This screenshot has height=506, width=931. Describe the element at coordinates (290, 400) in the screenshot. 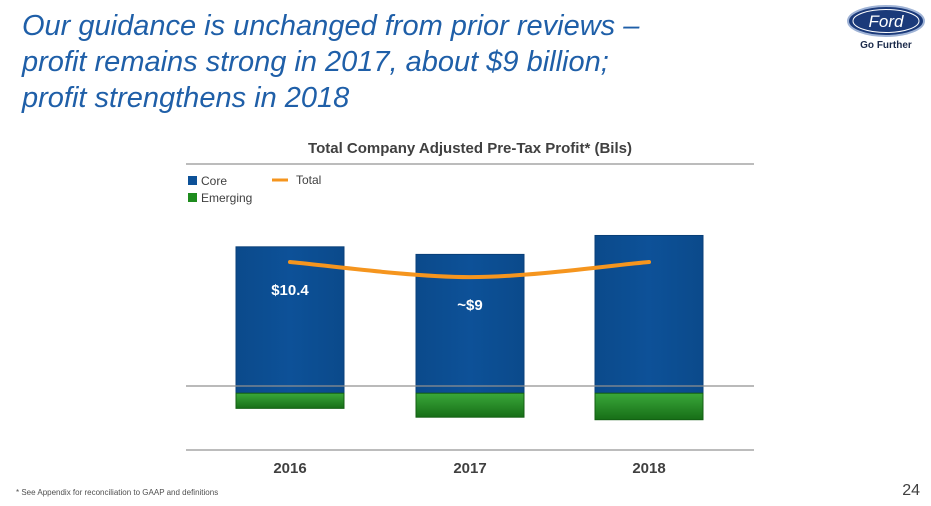

I see `bar-emerging-2016` at that location.